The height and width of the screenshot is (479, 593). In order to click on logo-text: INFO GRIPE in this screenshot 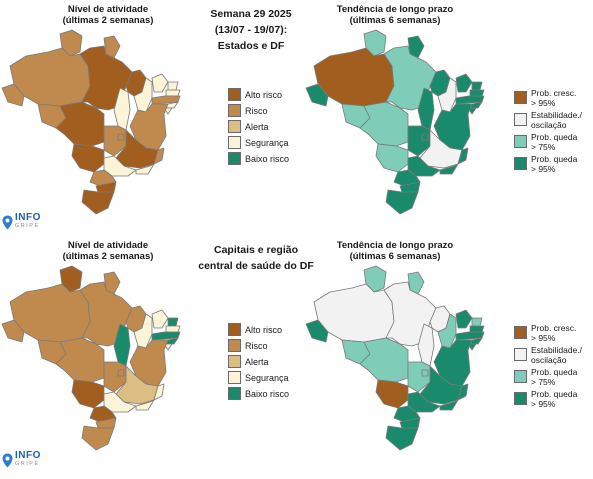, I will do `click(28, 459)`.